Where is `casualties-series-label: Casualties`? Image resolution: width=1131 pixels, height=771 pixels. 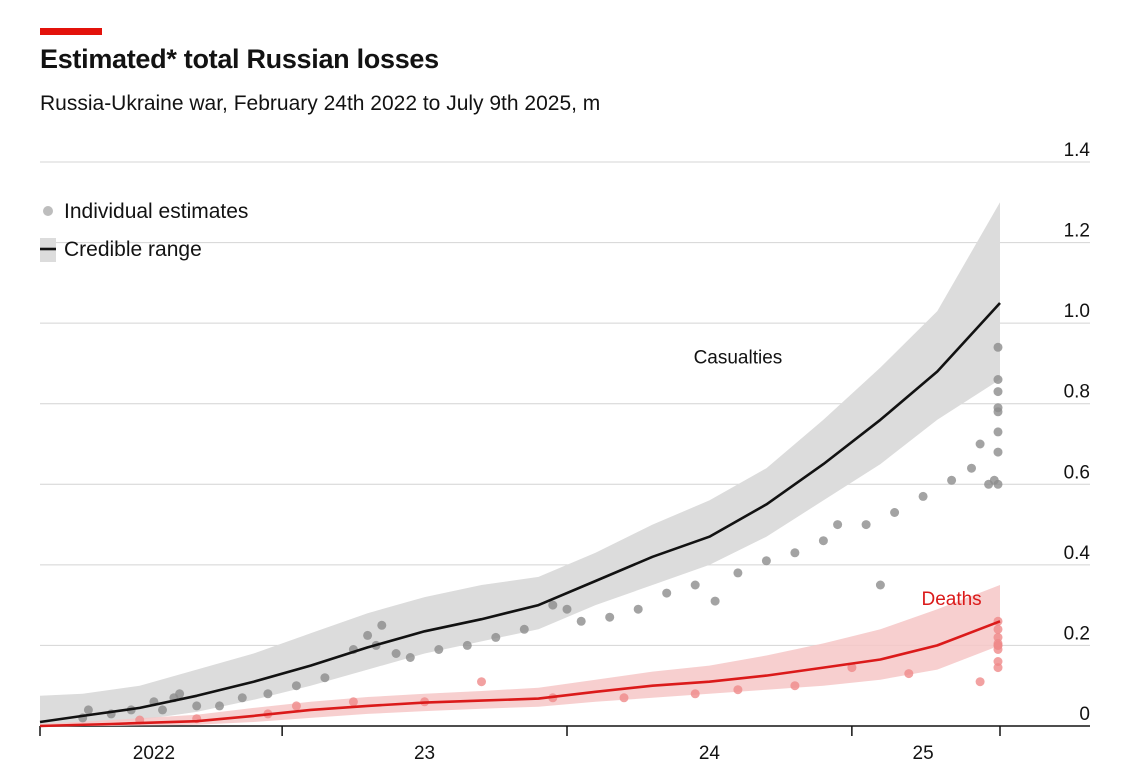 casualties-series-label: Casualties is located at coordinates (738, 357).